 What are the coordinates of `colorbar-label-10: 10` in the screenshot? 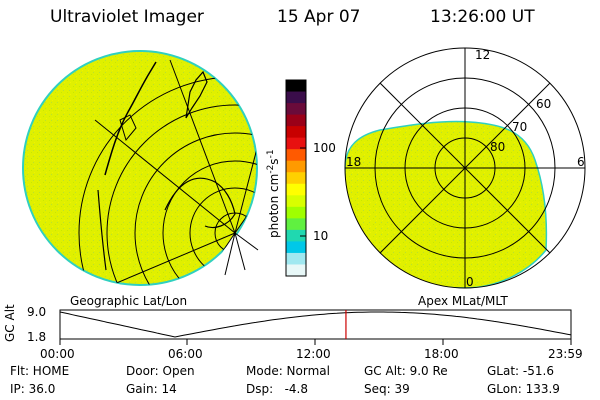 It's located at (321, 236).